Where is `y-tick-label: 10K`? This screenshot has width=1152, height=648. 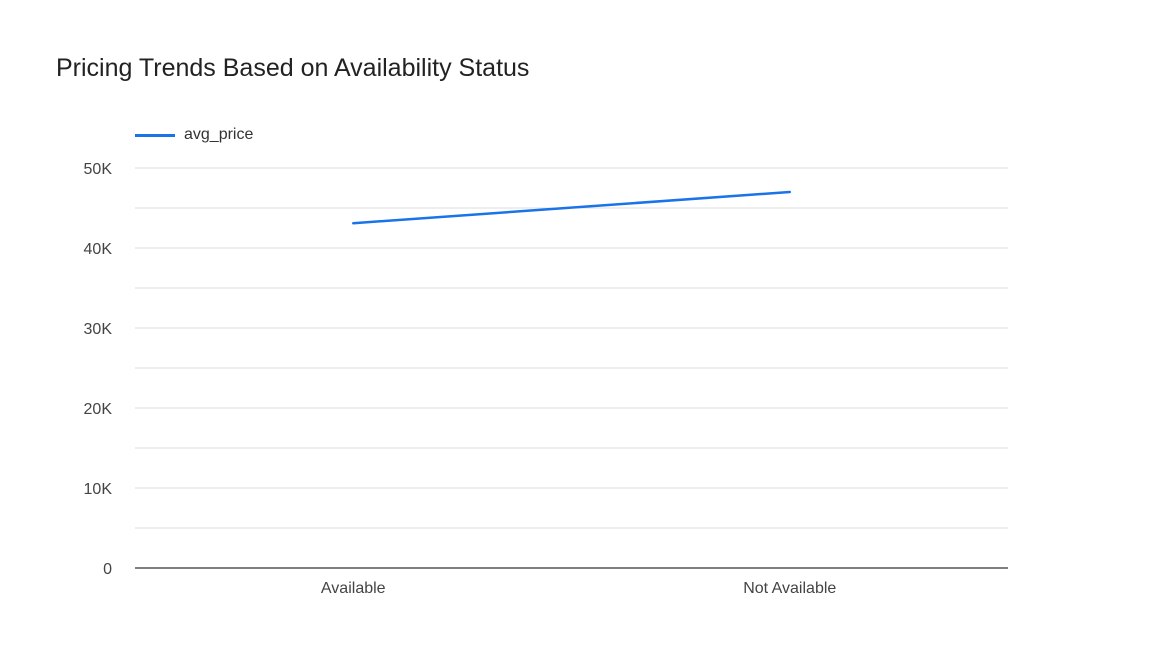 y-tick-label: 10K is located at coordinates (98, 489).